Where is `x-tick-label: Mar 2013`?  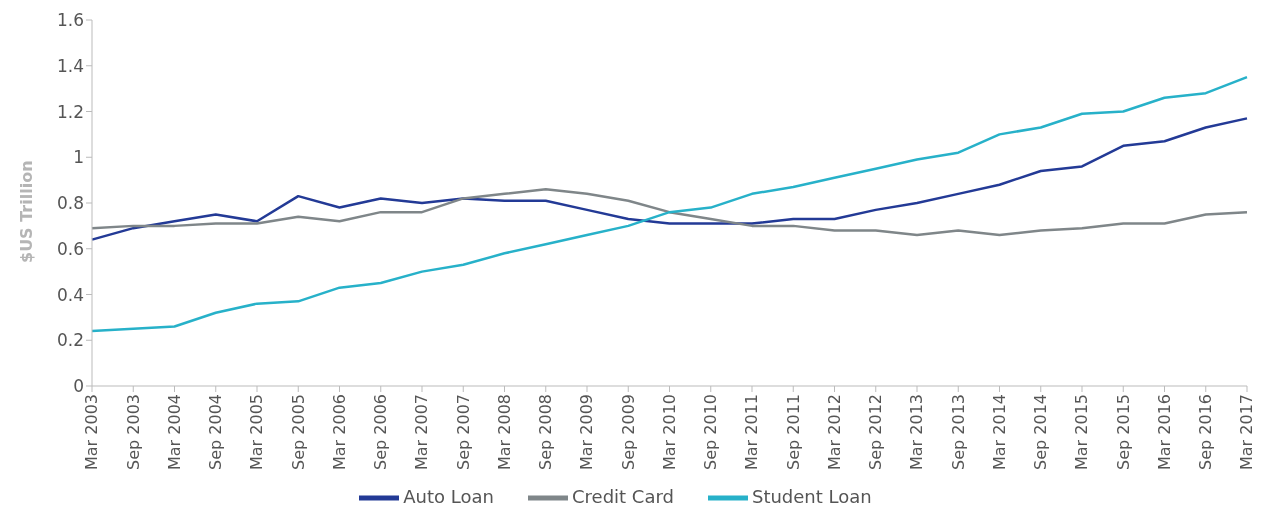 x-tick-label: Mar 2013 is located at coordinates (917, 432).